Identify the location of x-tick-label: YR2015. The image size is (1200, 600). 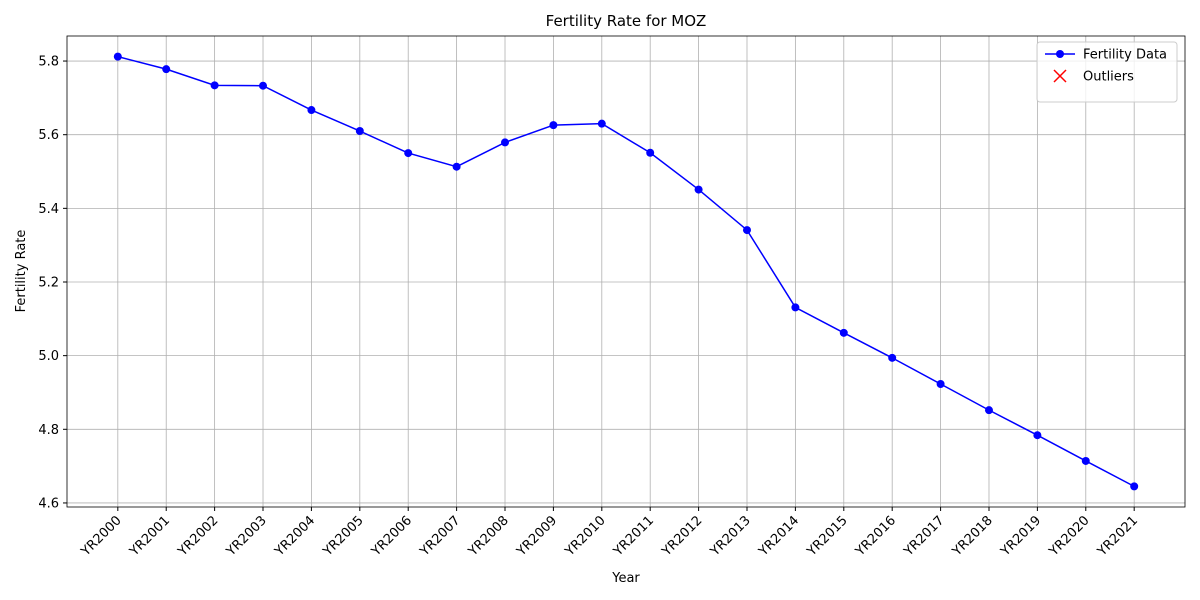
(827, 536).